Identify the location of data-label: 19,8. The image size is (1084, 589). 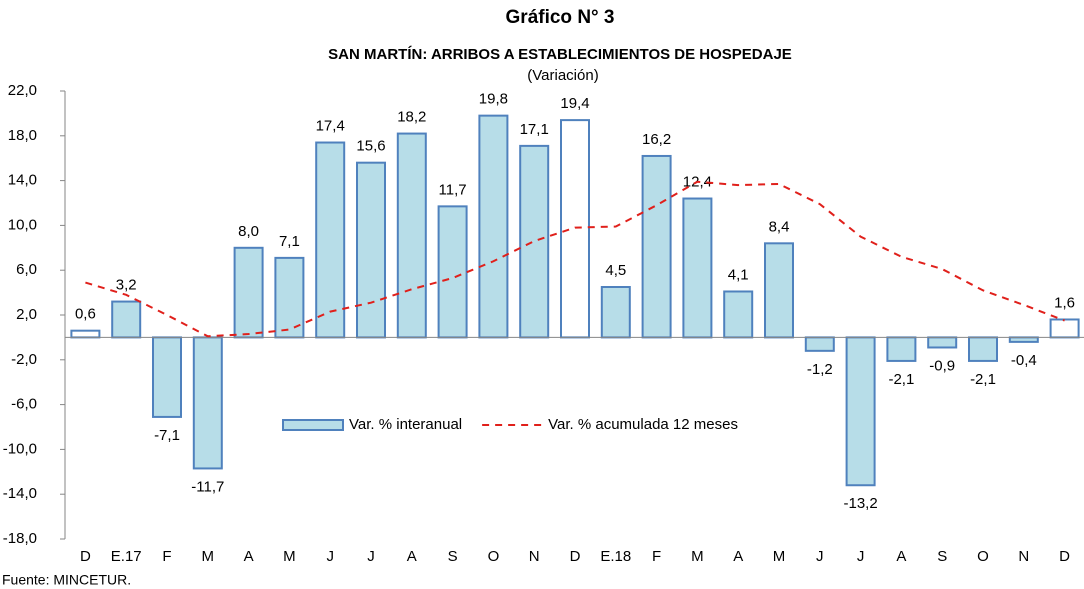
(493, 99).